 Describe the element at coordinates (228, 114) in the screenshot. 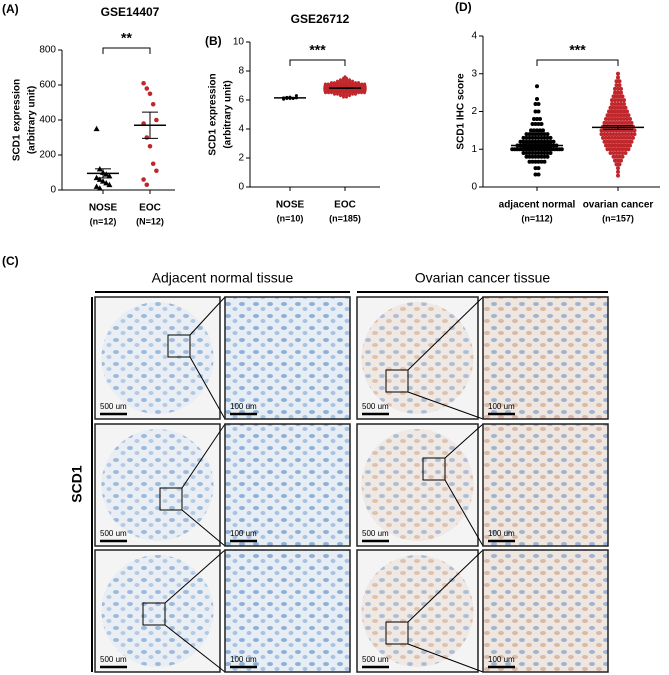

I see `y-axis-label: (arbitrary unit)` at that location.